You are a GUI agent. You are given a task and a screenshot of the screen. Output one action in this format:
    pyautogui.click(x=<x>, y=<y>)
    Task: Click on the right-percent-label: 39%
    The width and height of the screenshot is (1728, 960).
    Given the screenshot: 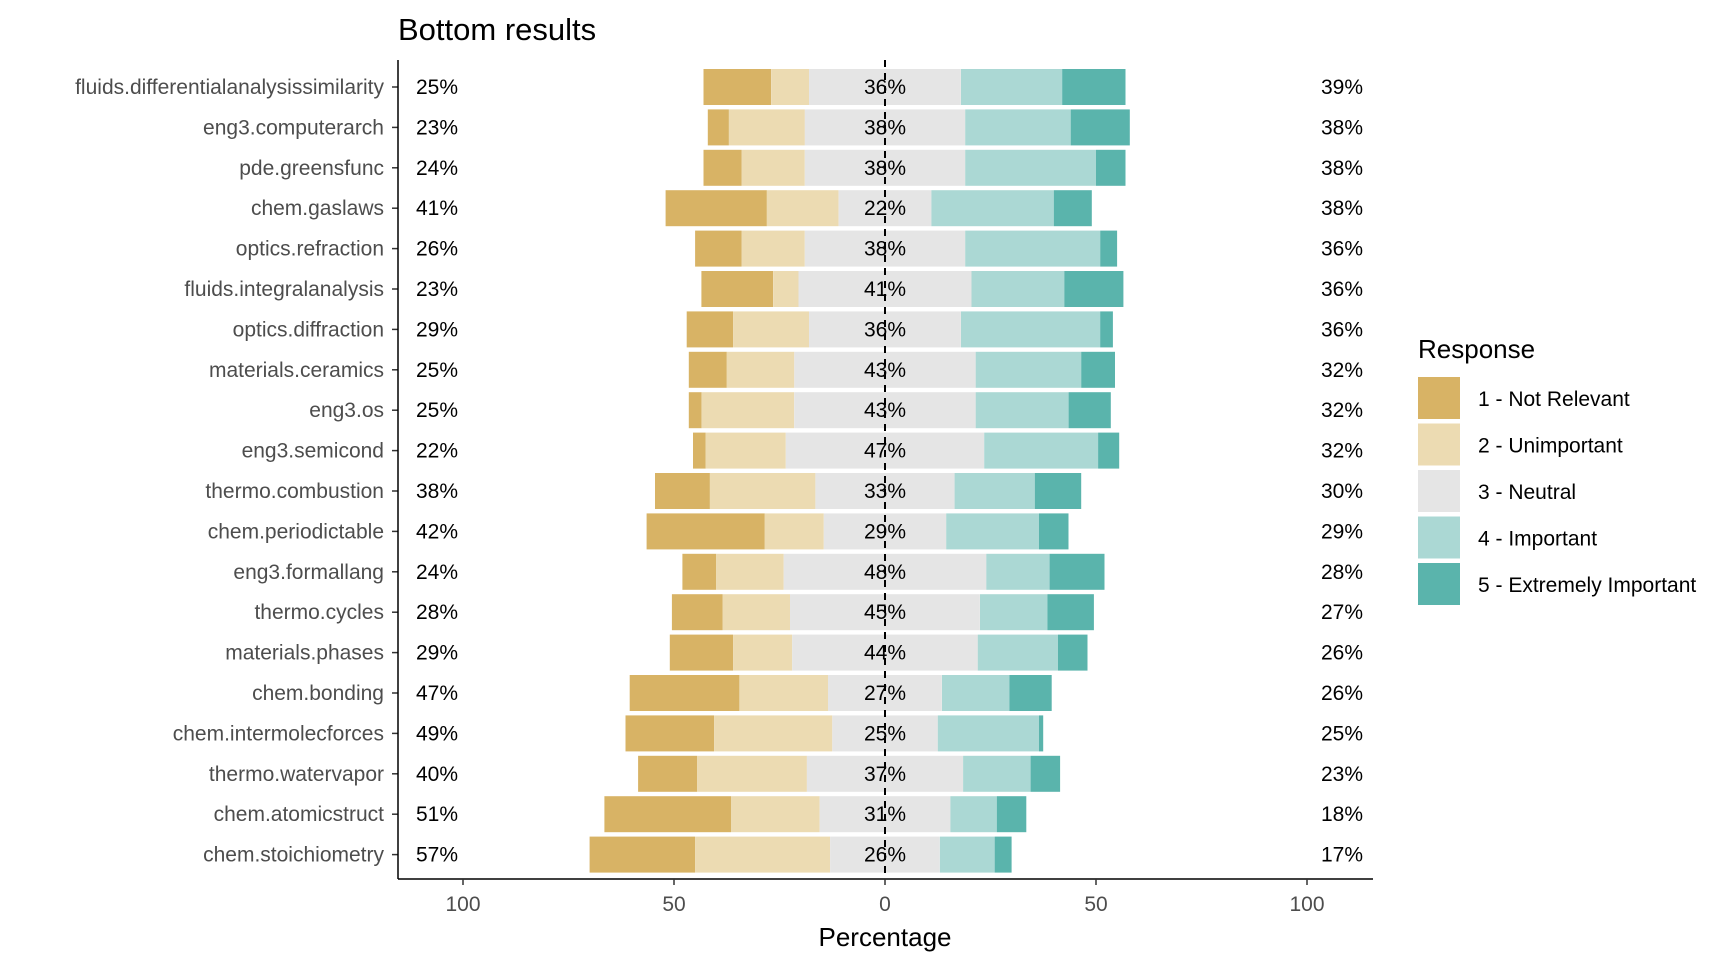 What is the action you would take?
    pyautogui.click(x=1342, y=87)
    